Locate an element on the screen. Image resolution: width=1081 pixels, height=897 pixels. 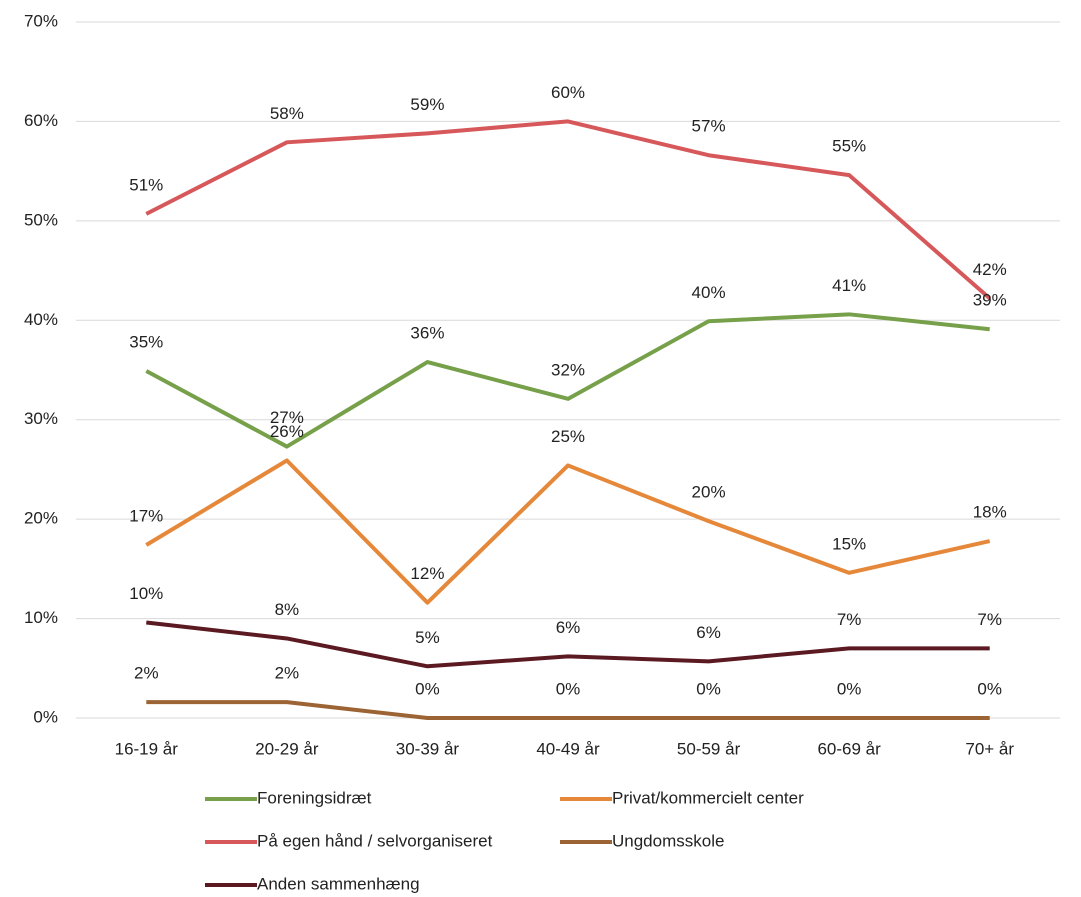
data-label: 42% is located at coordinates (990, 269).